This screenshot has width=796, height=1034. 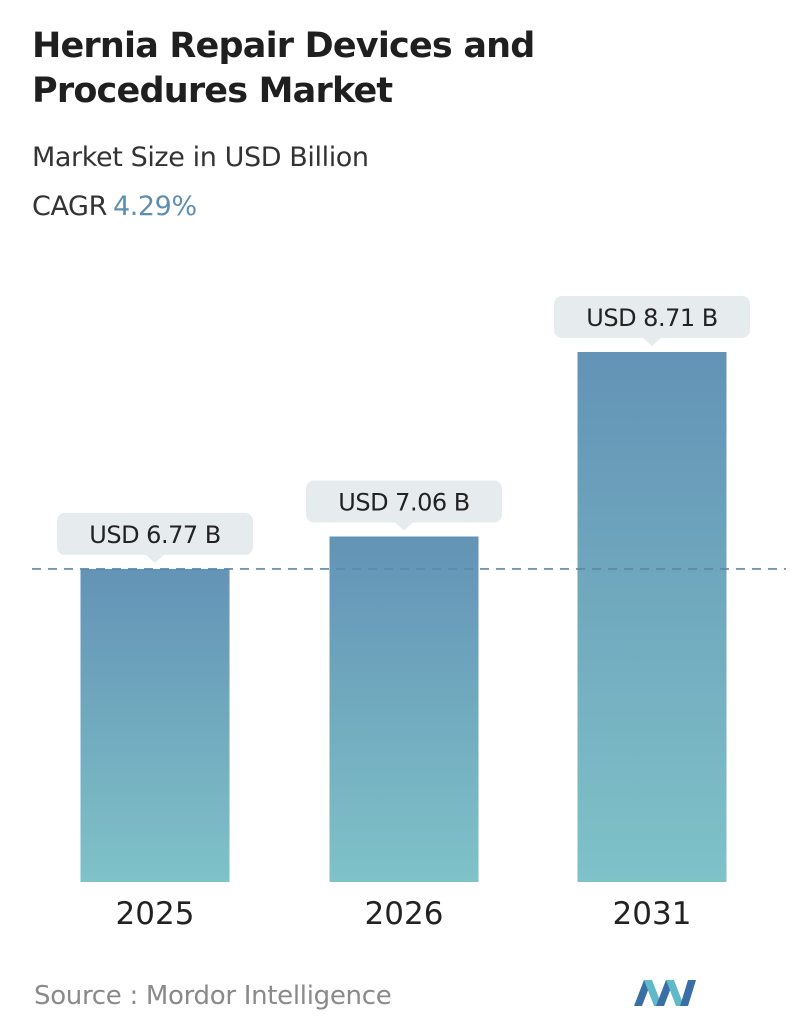 What do you see at coordinates (404, 914) in the screenshot?
I see `x-tick-label-2026: 2026` at bounding box center [404, 914].